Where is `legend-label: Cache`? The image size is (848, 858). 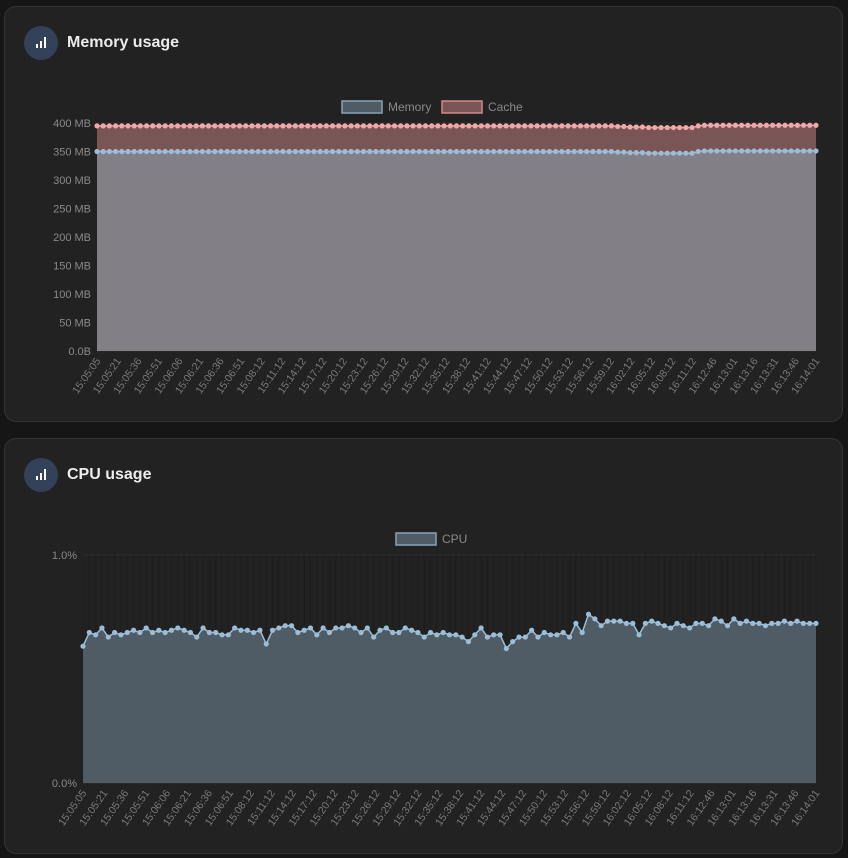
legend-label: Cache is located at coordinates (505, 107).